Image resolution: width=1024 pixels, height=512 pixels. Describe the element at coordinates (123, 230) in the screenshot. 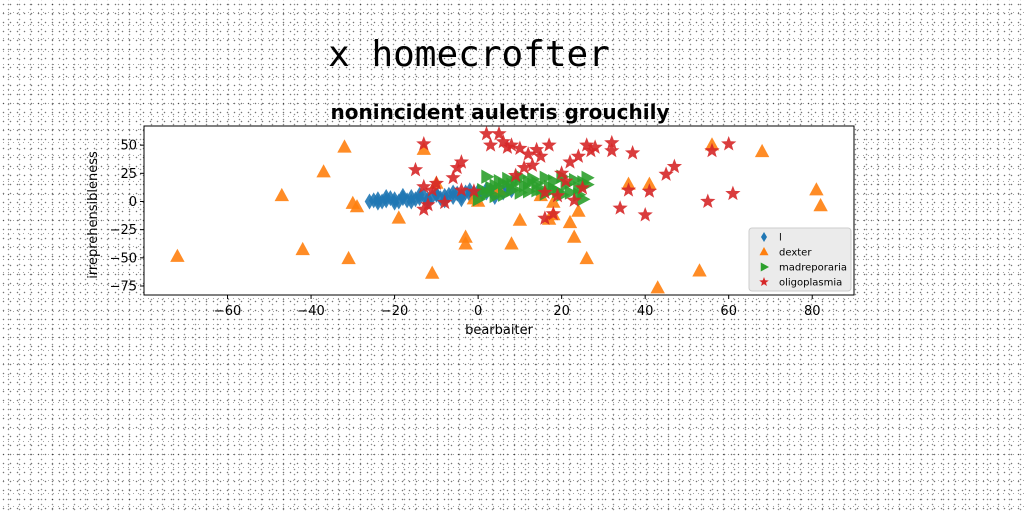

I see `y-tick-label: −25` at that location.